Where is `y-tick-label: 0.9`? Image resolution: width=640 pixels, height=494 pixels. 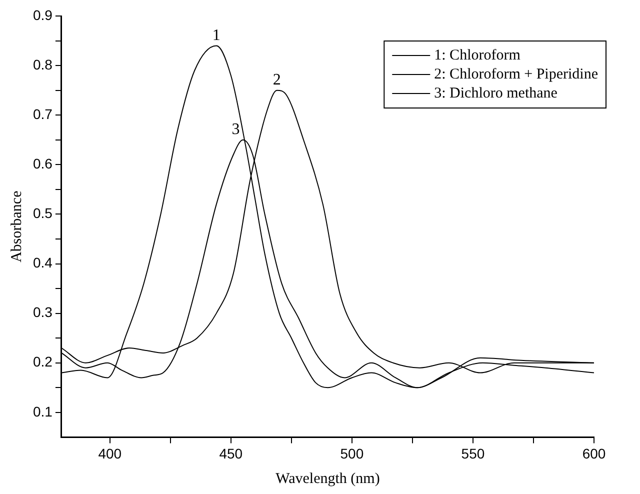 y-tick-label: 0.9 is located at coordinates (42, 14).